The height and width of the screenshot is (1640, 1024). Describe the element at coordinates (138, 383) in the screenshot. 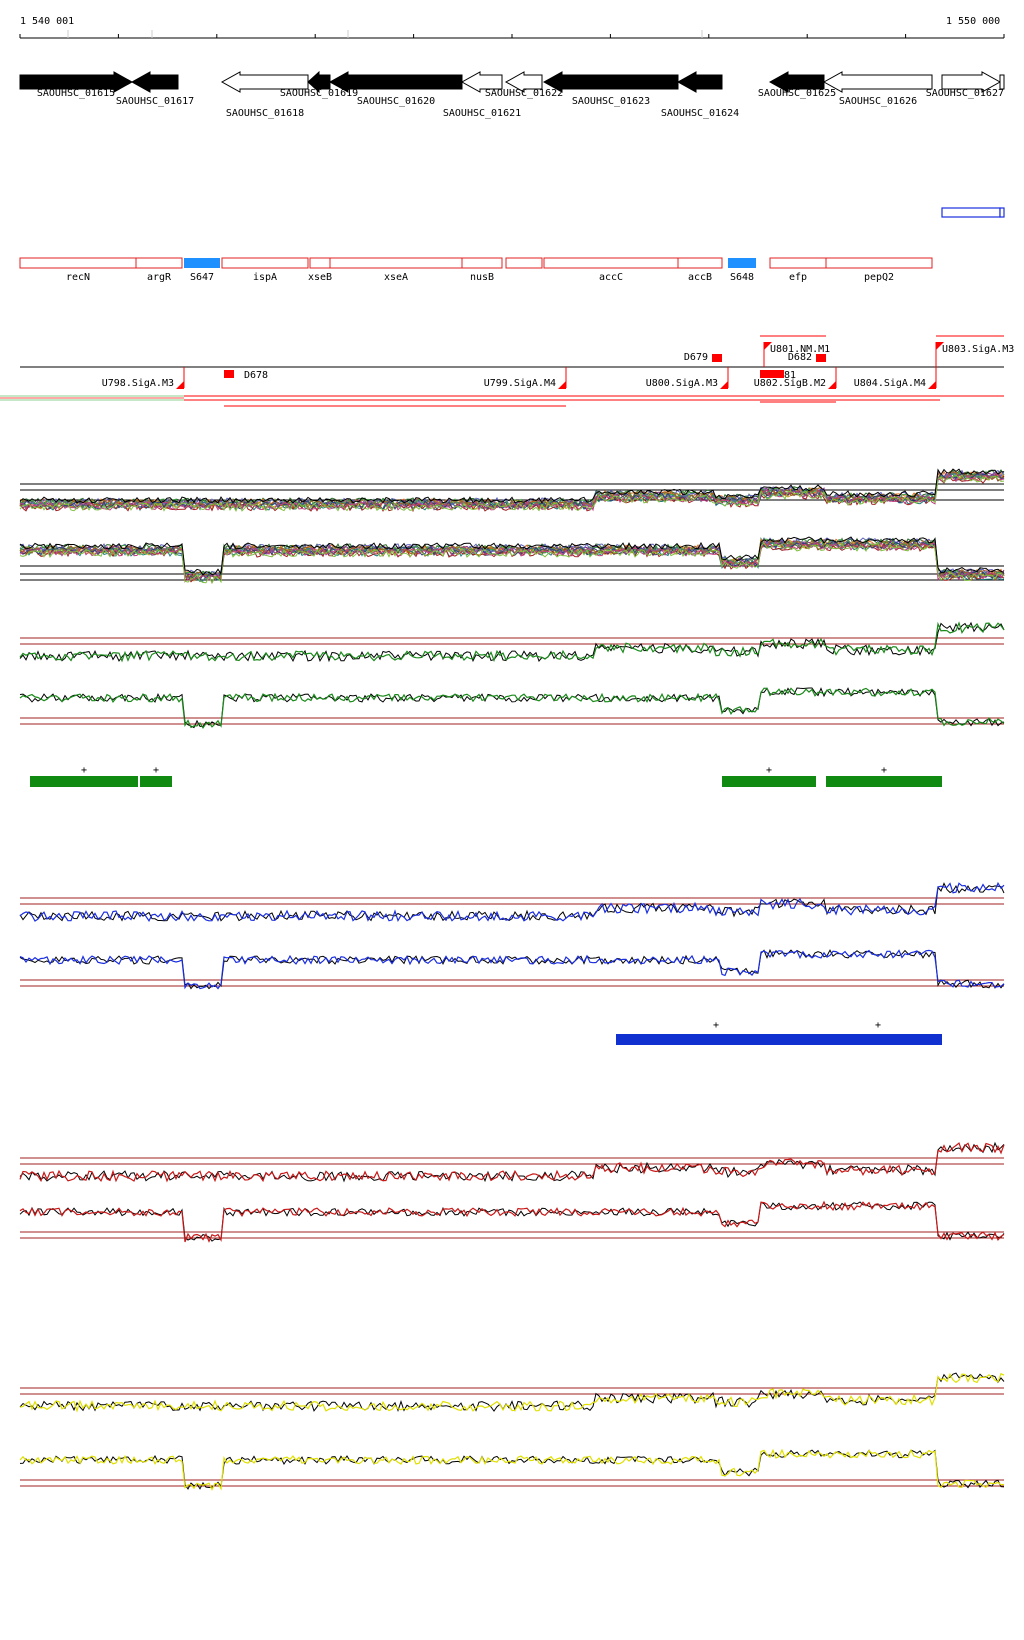

I see `tu-label: U798.SigA.M3` at that location.